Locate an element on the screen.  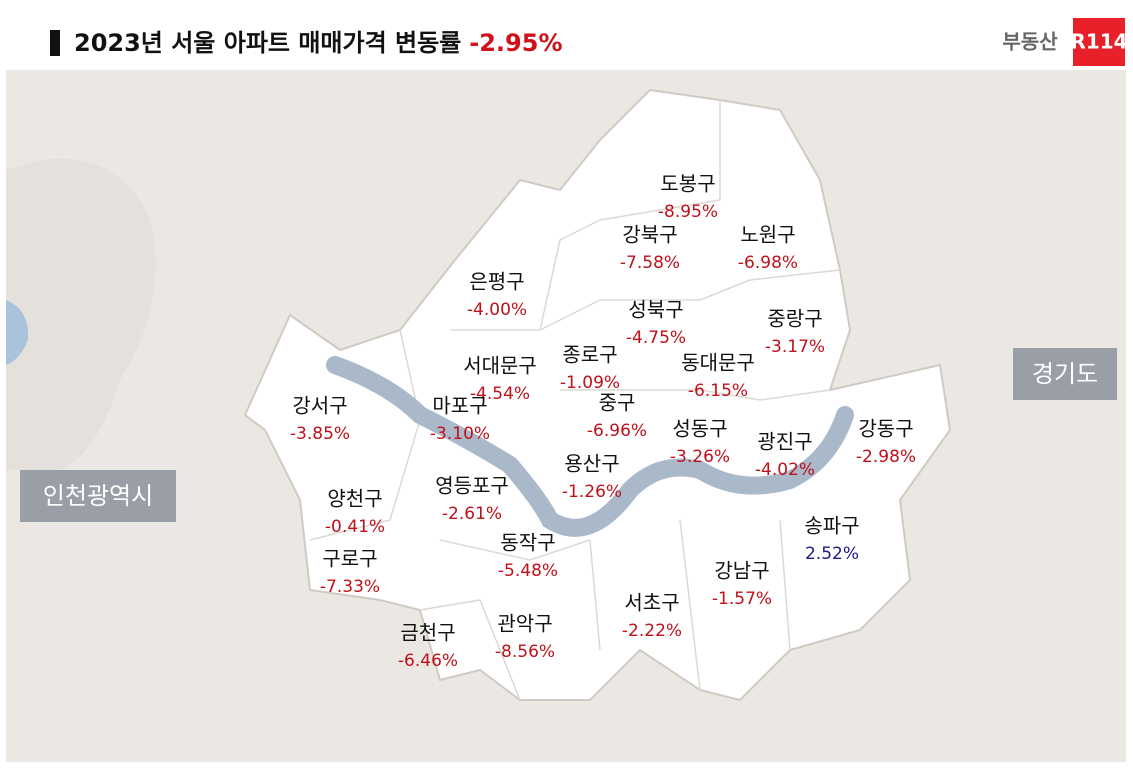
district-name: 양천구 is located at coordinates (354, 499).